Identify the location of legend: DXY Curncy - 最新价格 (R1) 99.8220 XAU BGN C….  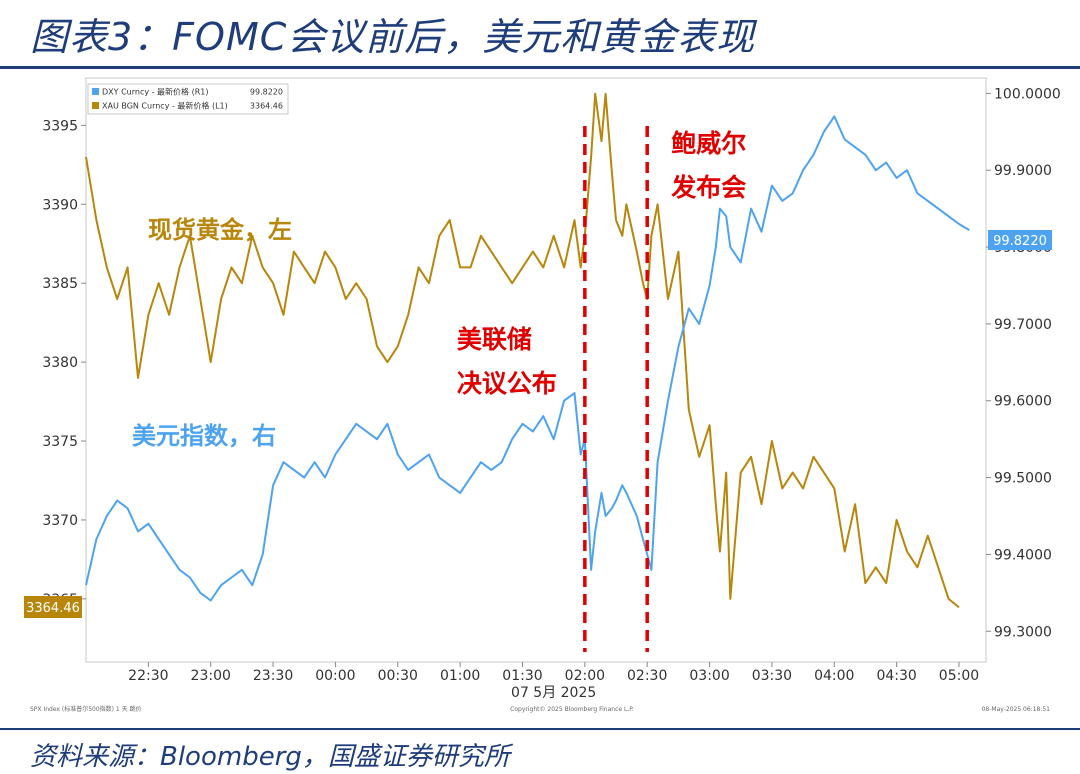
(188, 99).